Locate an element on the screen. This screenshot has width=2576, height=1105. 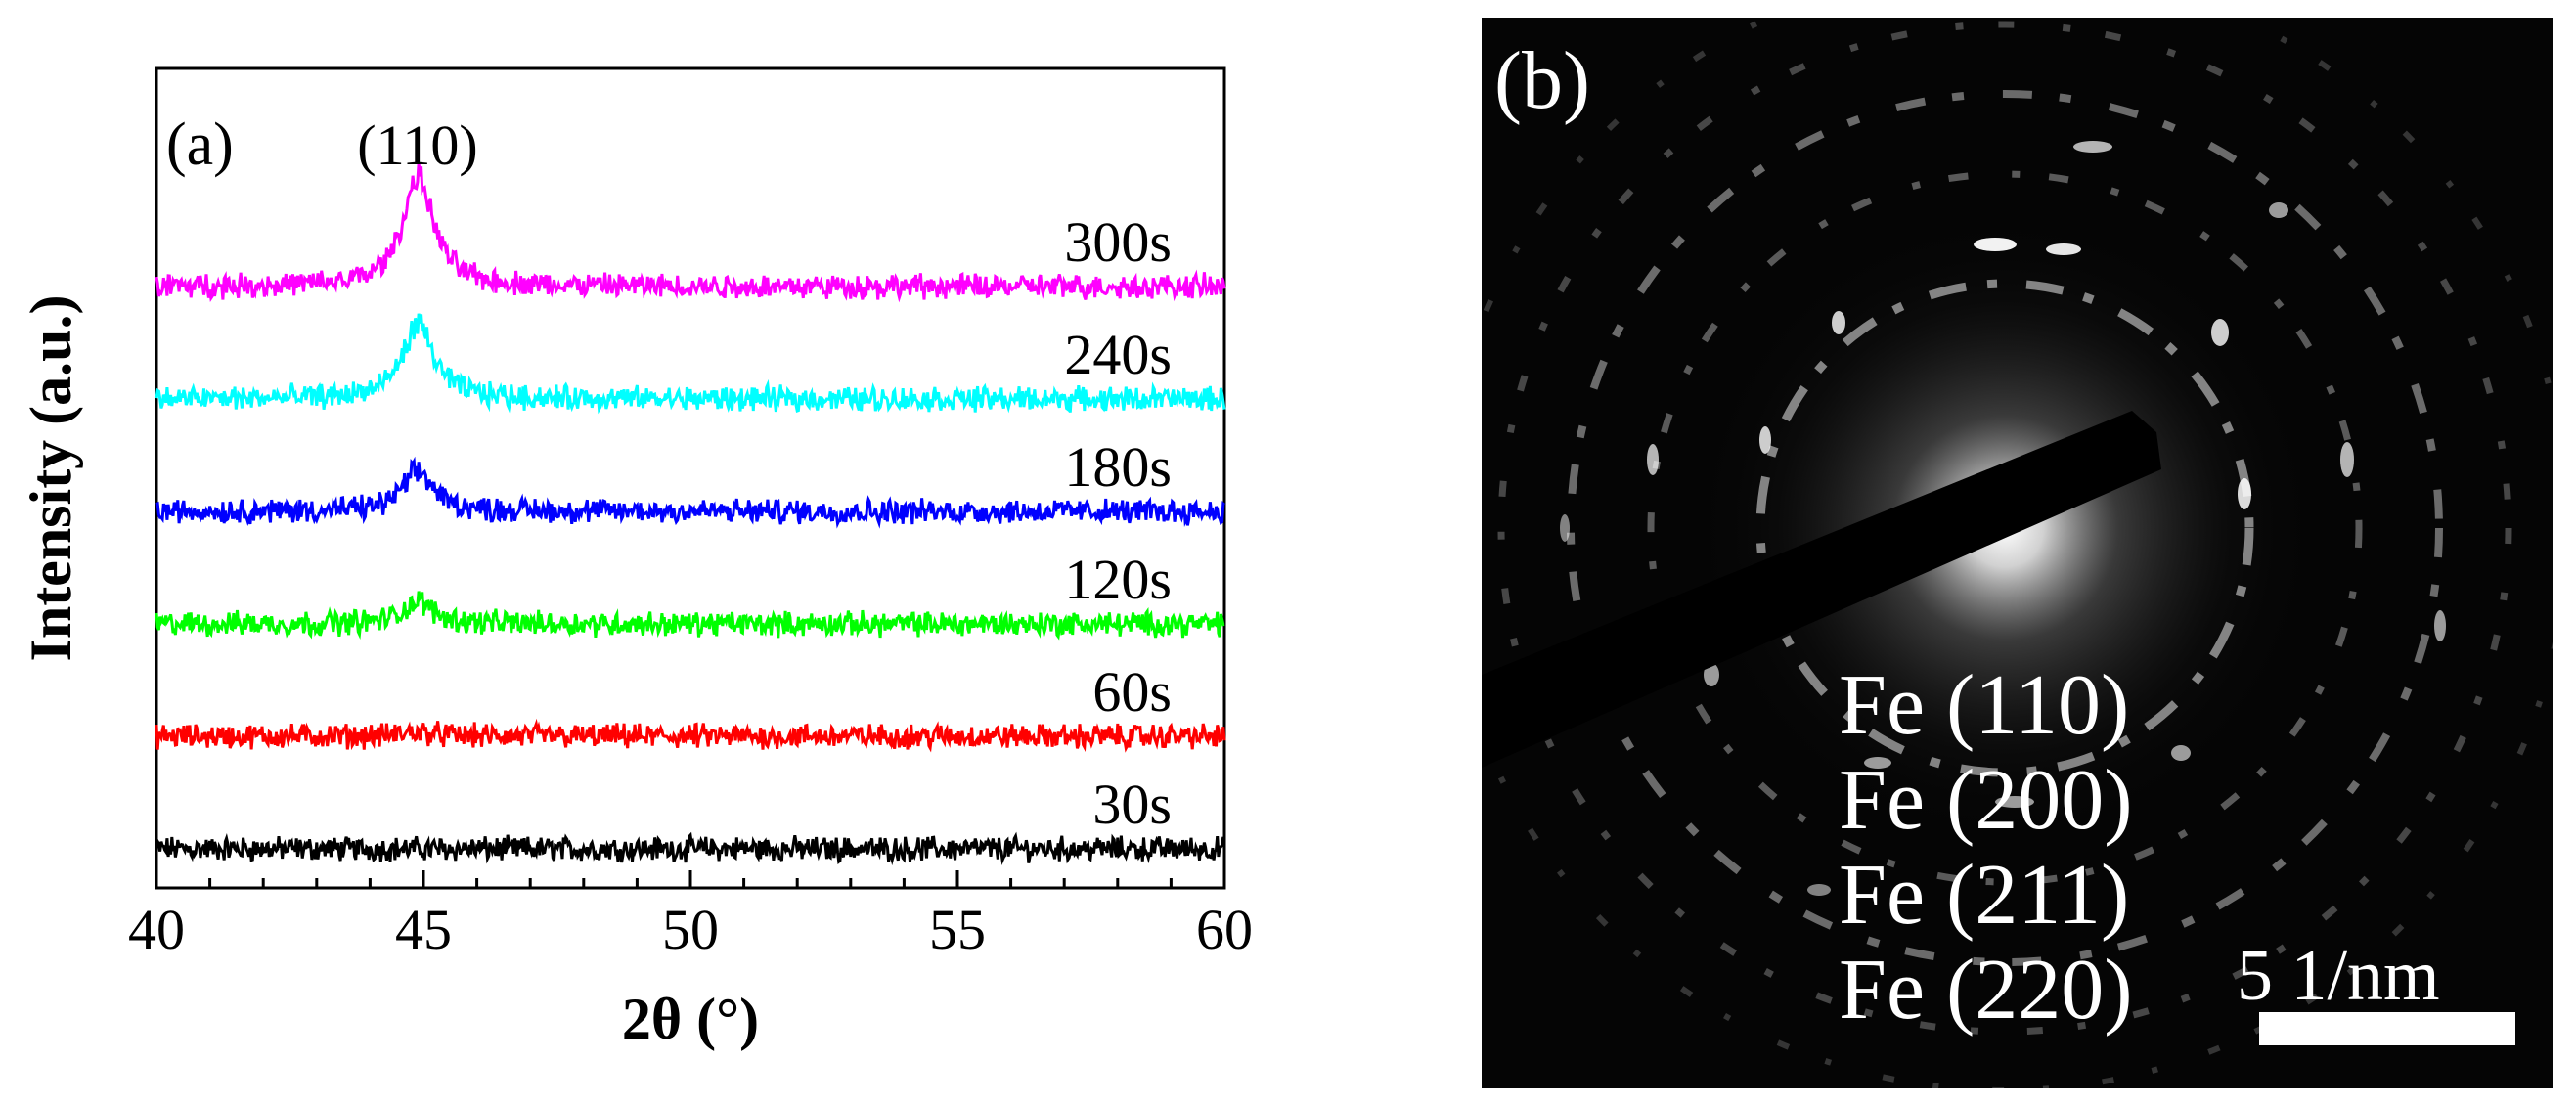
x-axis-title: 2θ (°) is located at coordinates (691, 1019).